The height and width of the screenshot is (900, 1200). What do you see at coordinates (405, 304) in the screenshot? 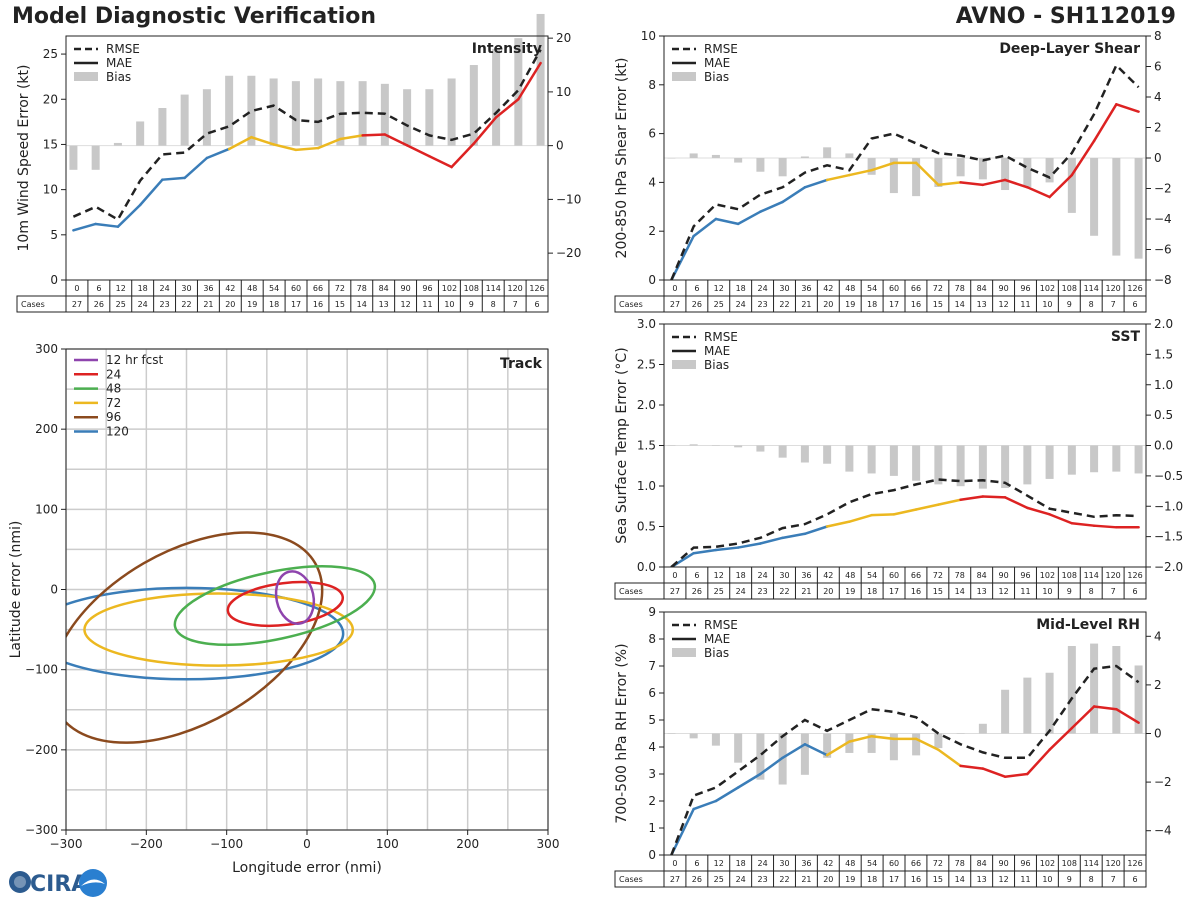
I see `cases-cell: 12` at bounding box center [405, 304].